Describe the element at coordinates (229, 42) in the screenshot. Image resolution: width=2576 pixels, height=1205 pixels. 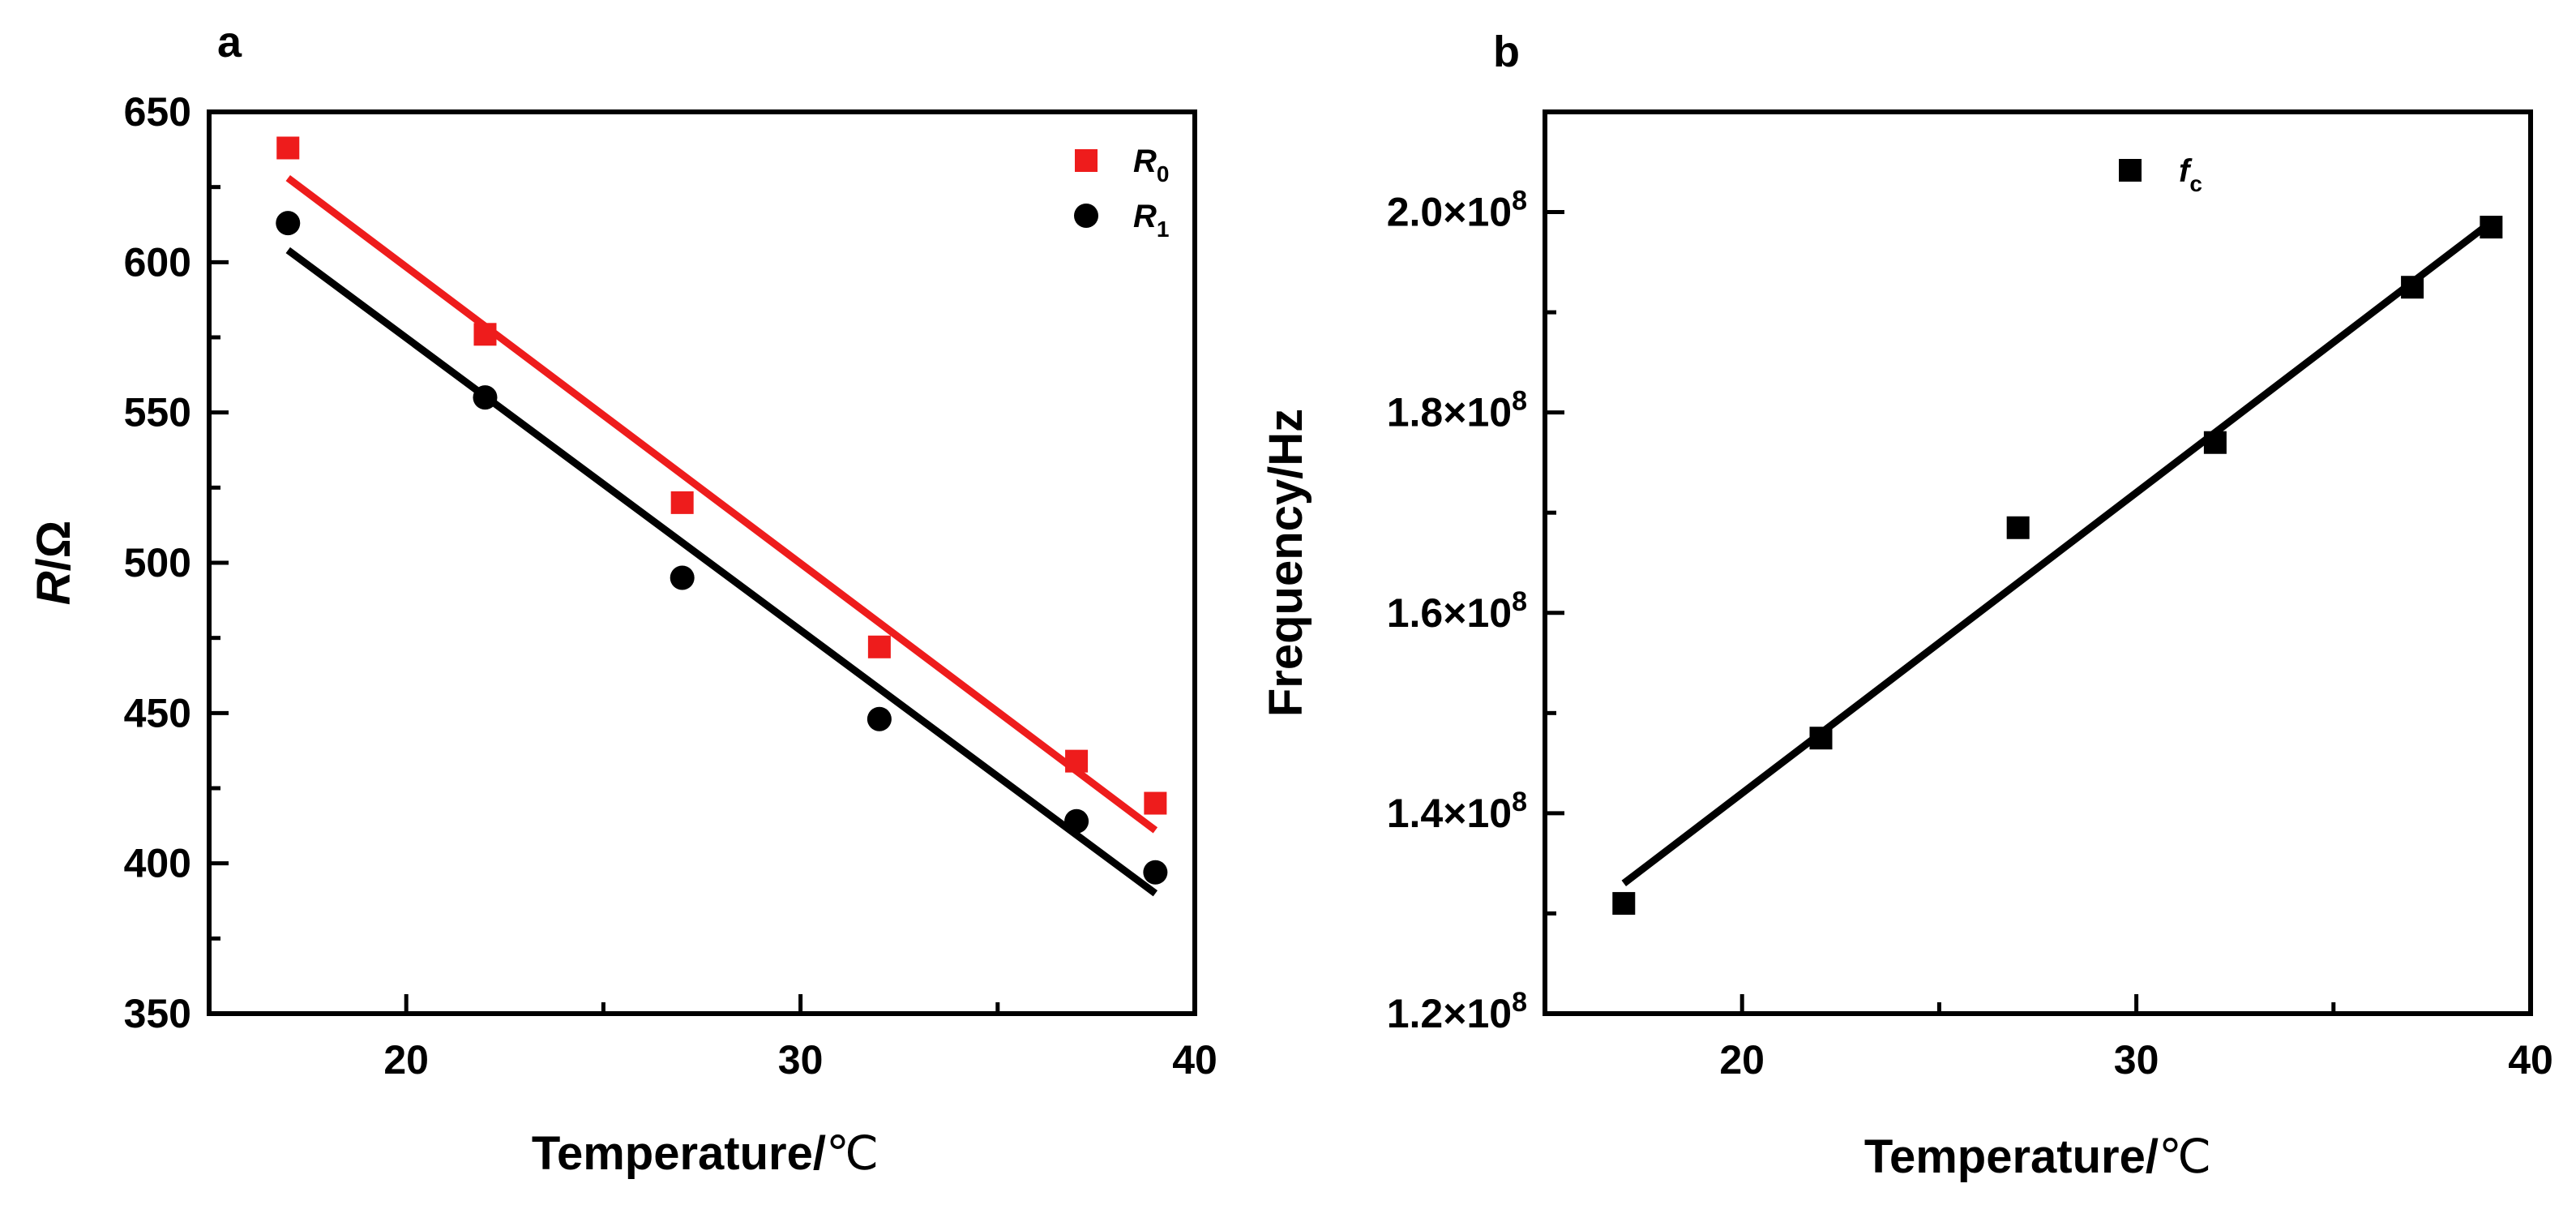
I see `panel-label: a` at that location.